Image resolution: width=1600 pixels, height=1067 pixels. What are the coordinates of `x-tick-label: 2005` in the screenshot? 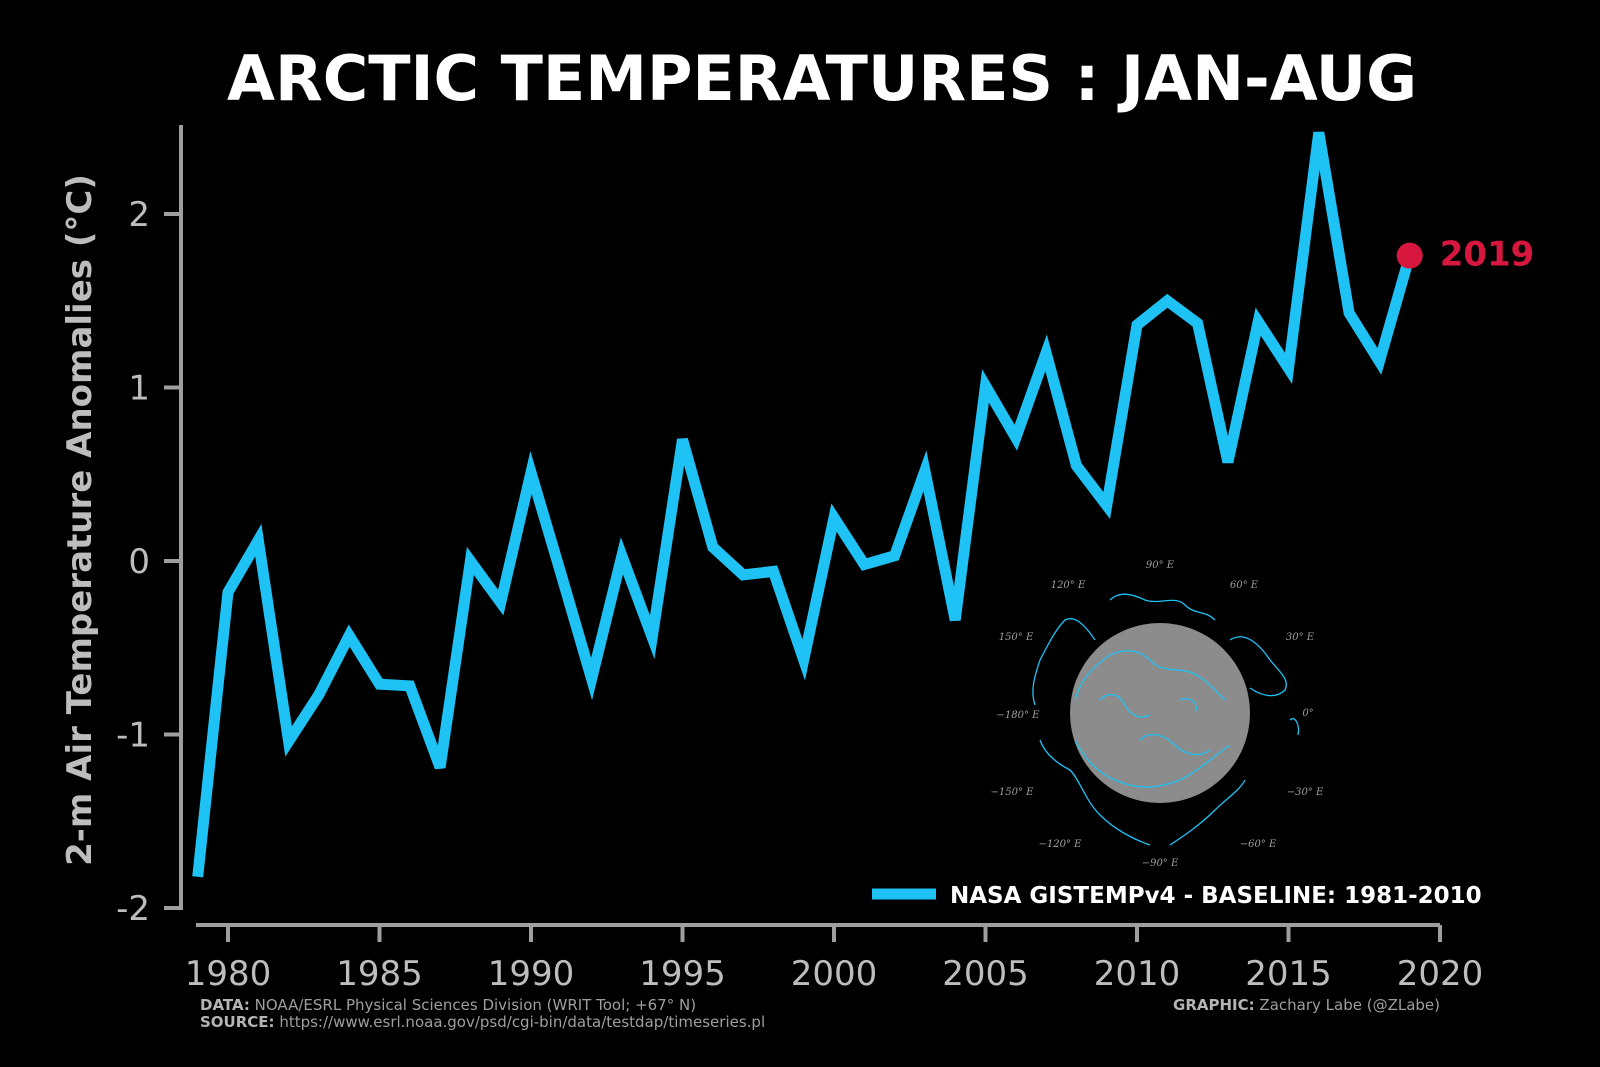 It's located at (985, 974).